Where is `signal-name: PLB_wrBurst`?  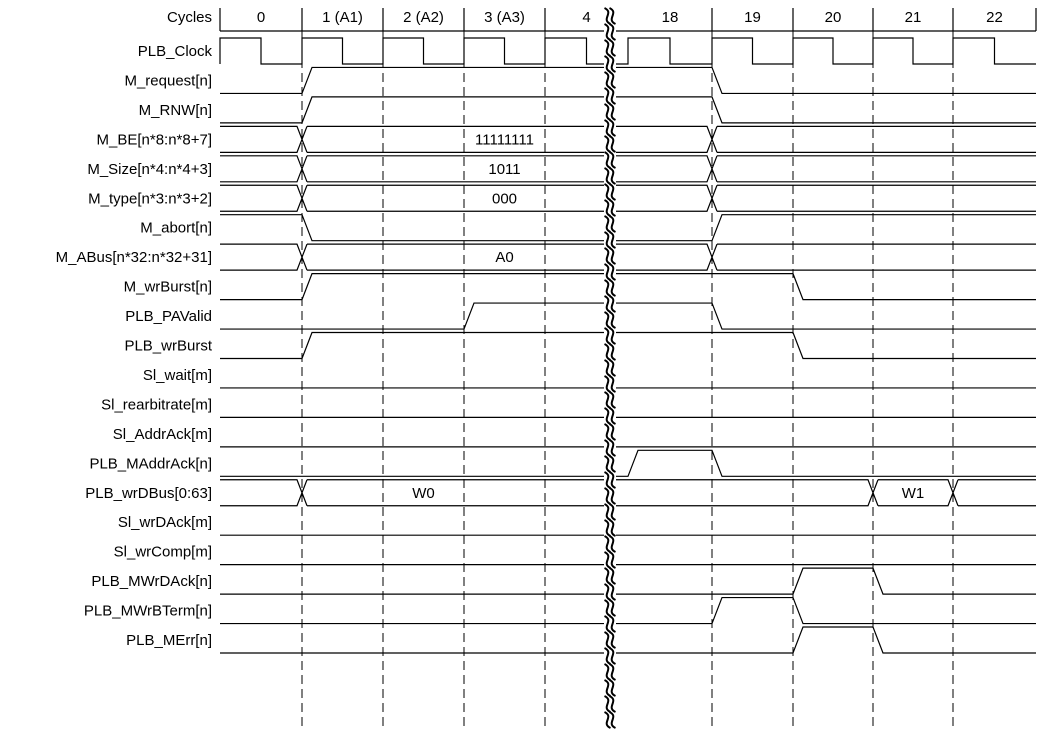
signal-name: PLB_wrBurst is located at coordinates (168, 346).